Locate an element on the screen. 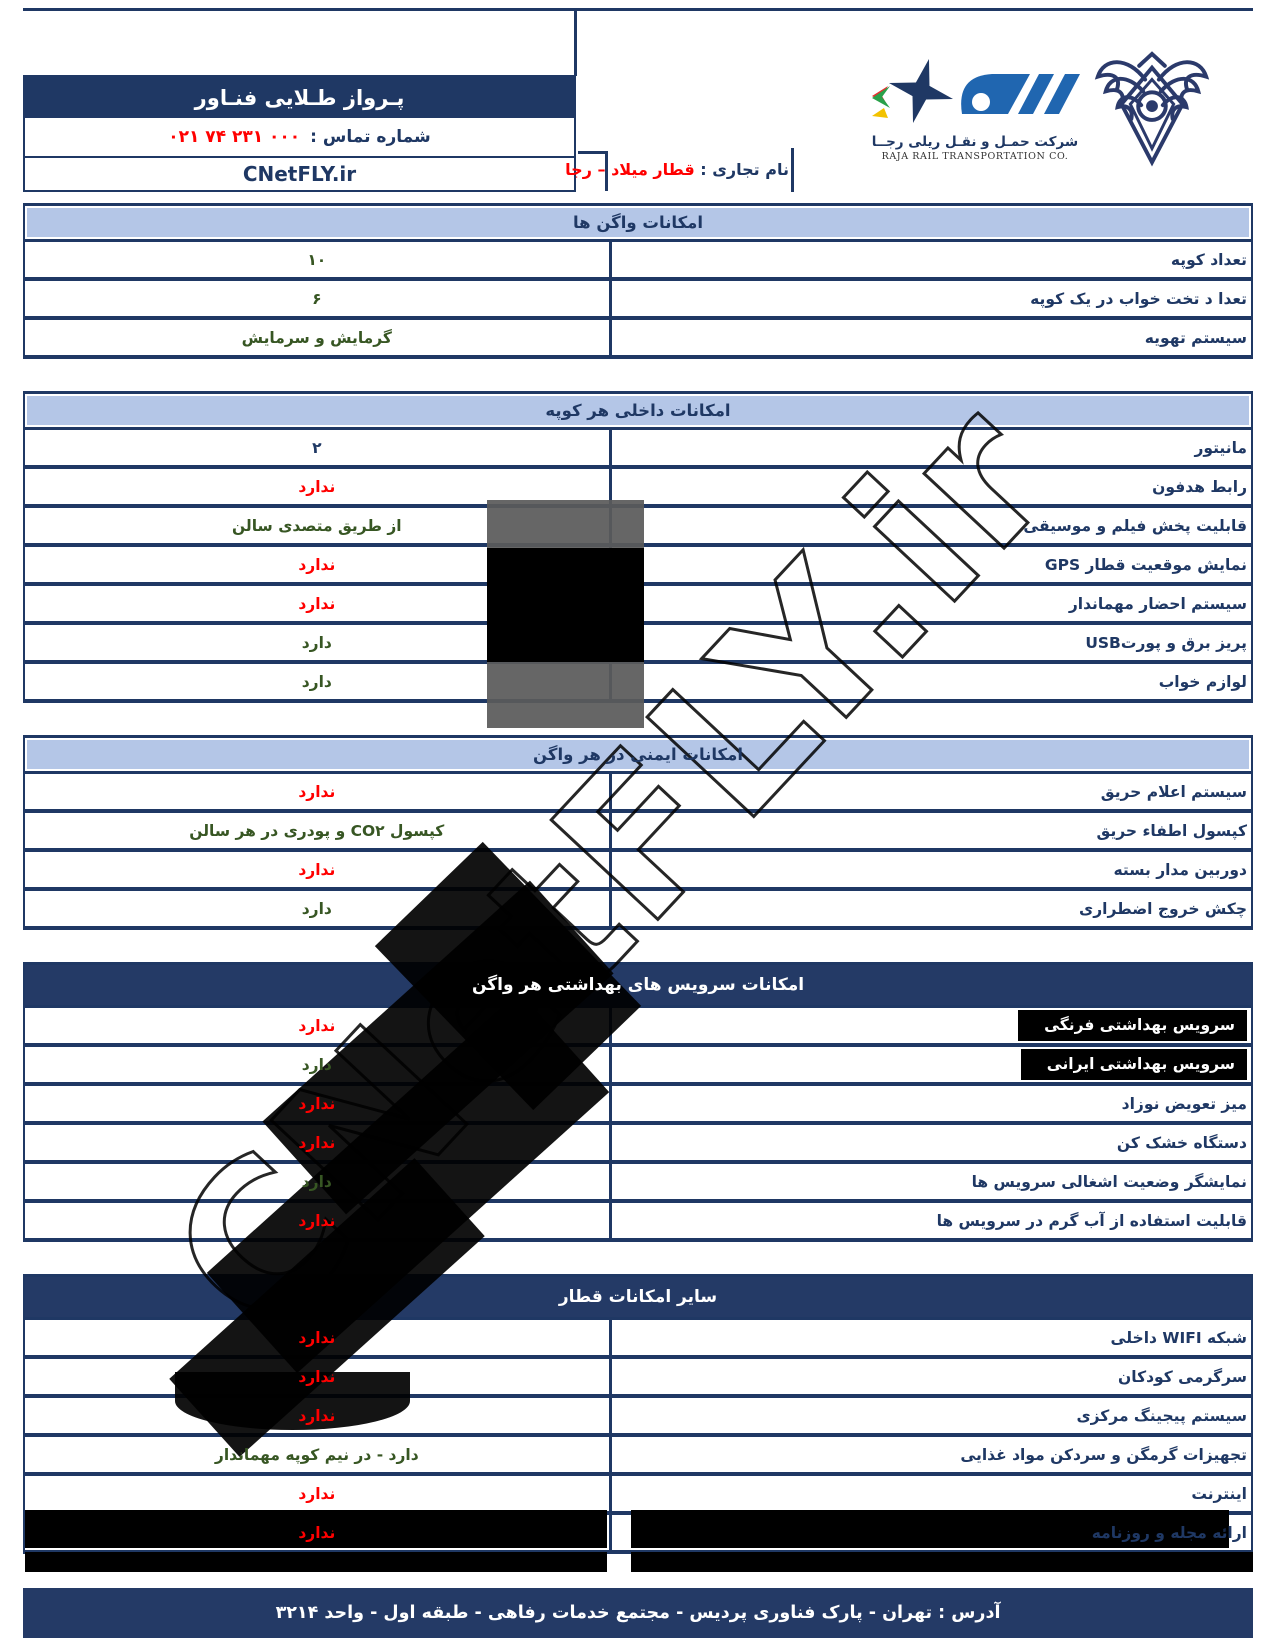  row-label: پریز برق و پورتUSB is located at coordinates (1166, 642).